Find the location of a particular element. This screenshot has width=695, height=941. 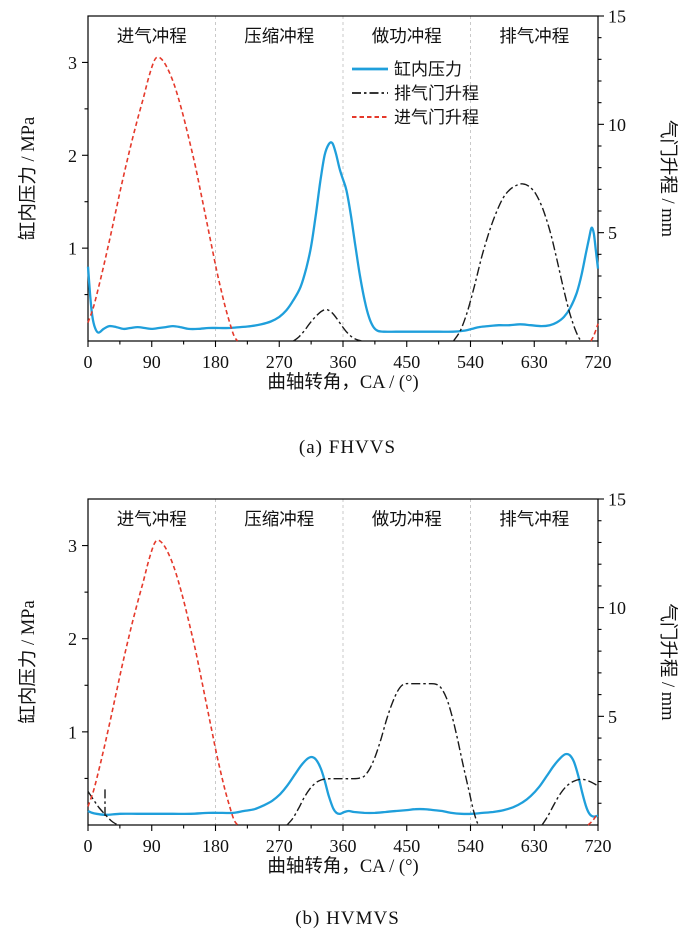

series-pressure is located at coordinates (343, 785).